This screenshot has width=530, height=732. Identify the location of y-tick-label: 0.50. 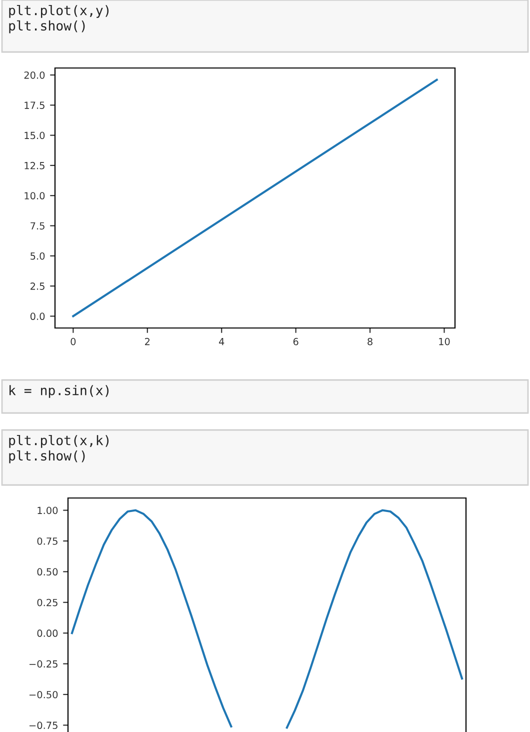
(47, 572).